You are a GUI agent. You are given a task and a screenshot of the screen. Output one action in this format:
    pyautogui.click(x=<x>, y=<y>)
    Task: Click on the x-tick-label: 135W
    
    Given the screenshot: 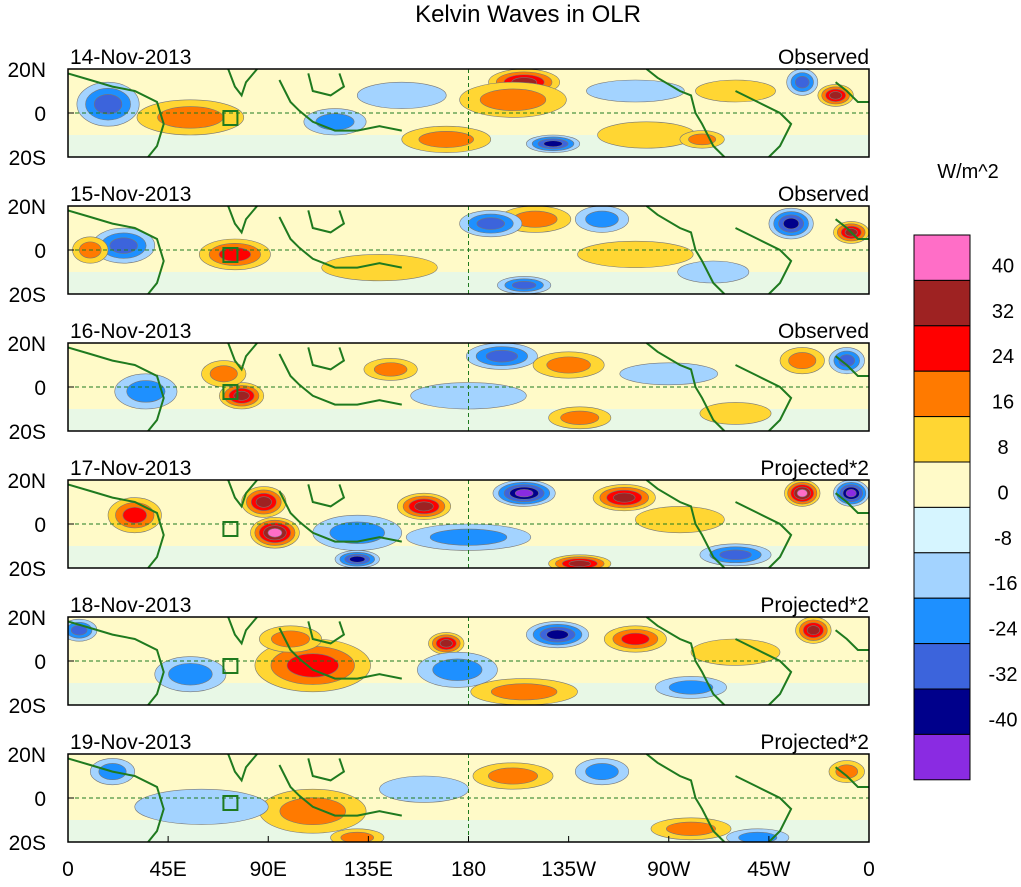 What is the action you would take?
    pyautogui.click(x=568, y=869)
    